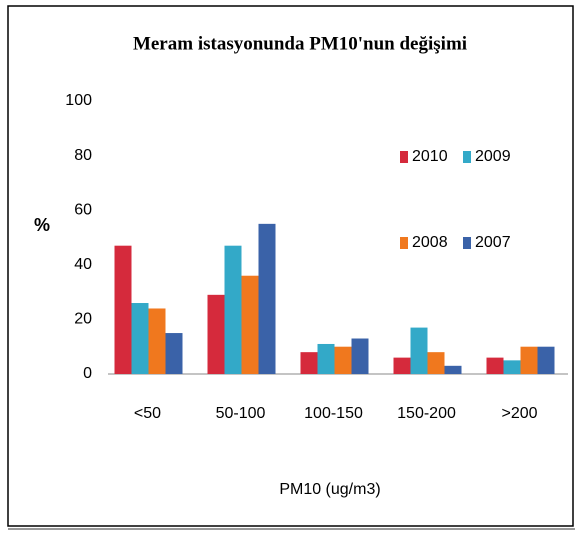 This screenshot has height=533, width=582. I want to click on y-tick-label: 100, so click(78, 100).